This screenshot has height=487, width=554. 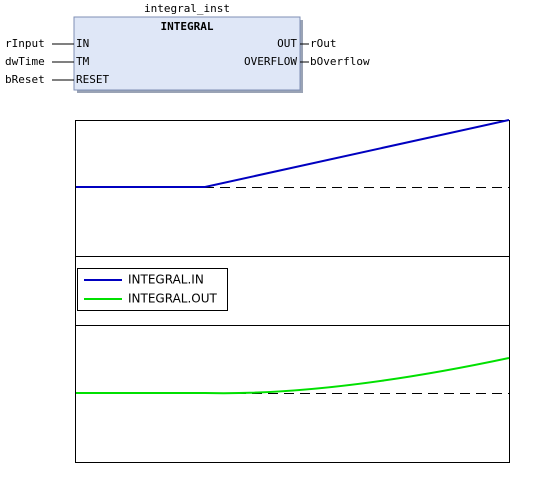 I want to click on legend-label: INTEGRAL.OUT, so click(x=173, y=299).